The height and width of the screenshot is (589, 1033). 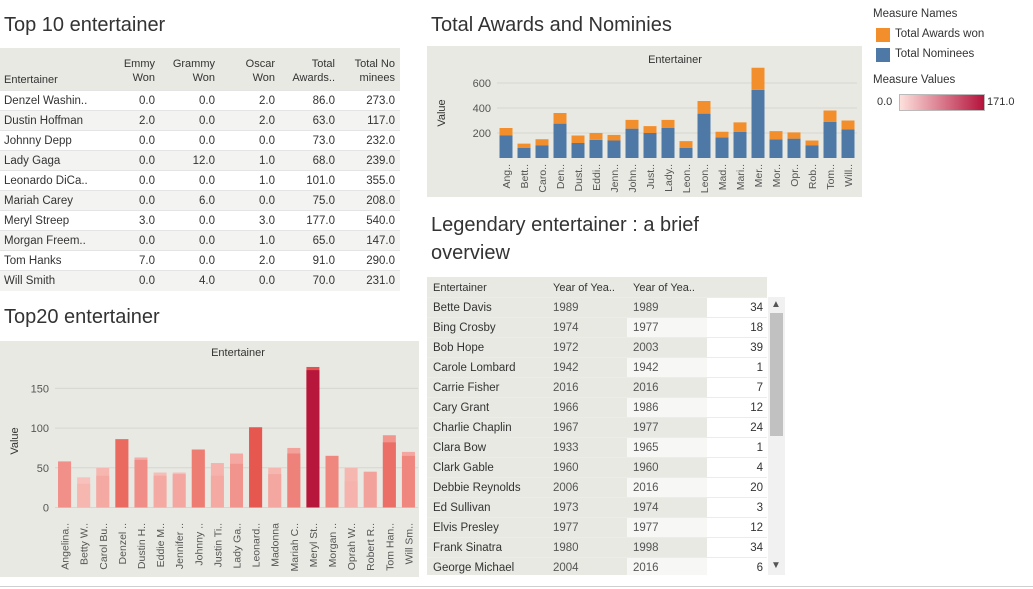 What do you see at coordinates (597, 547) in the screenshot?
I see `table-row: Frank Sinatra 1980 1998 34` at bounding box center [597, 547].